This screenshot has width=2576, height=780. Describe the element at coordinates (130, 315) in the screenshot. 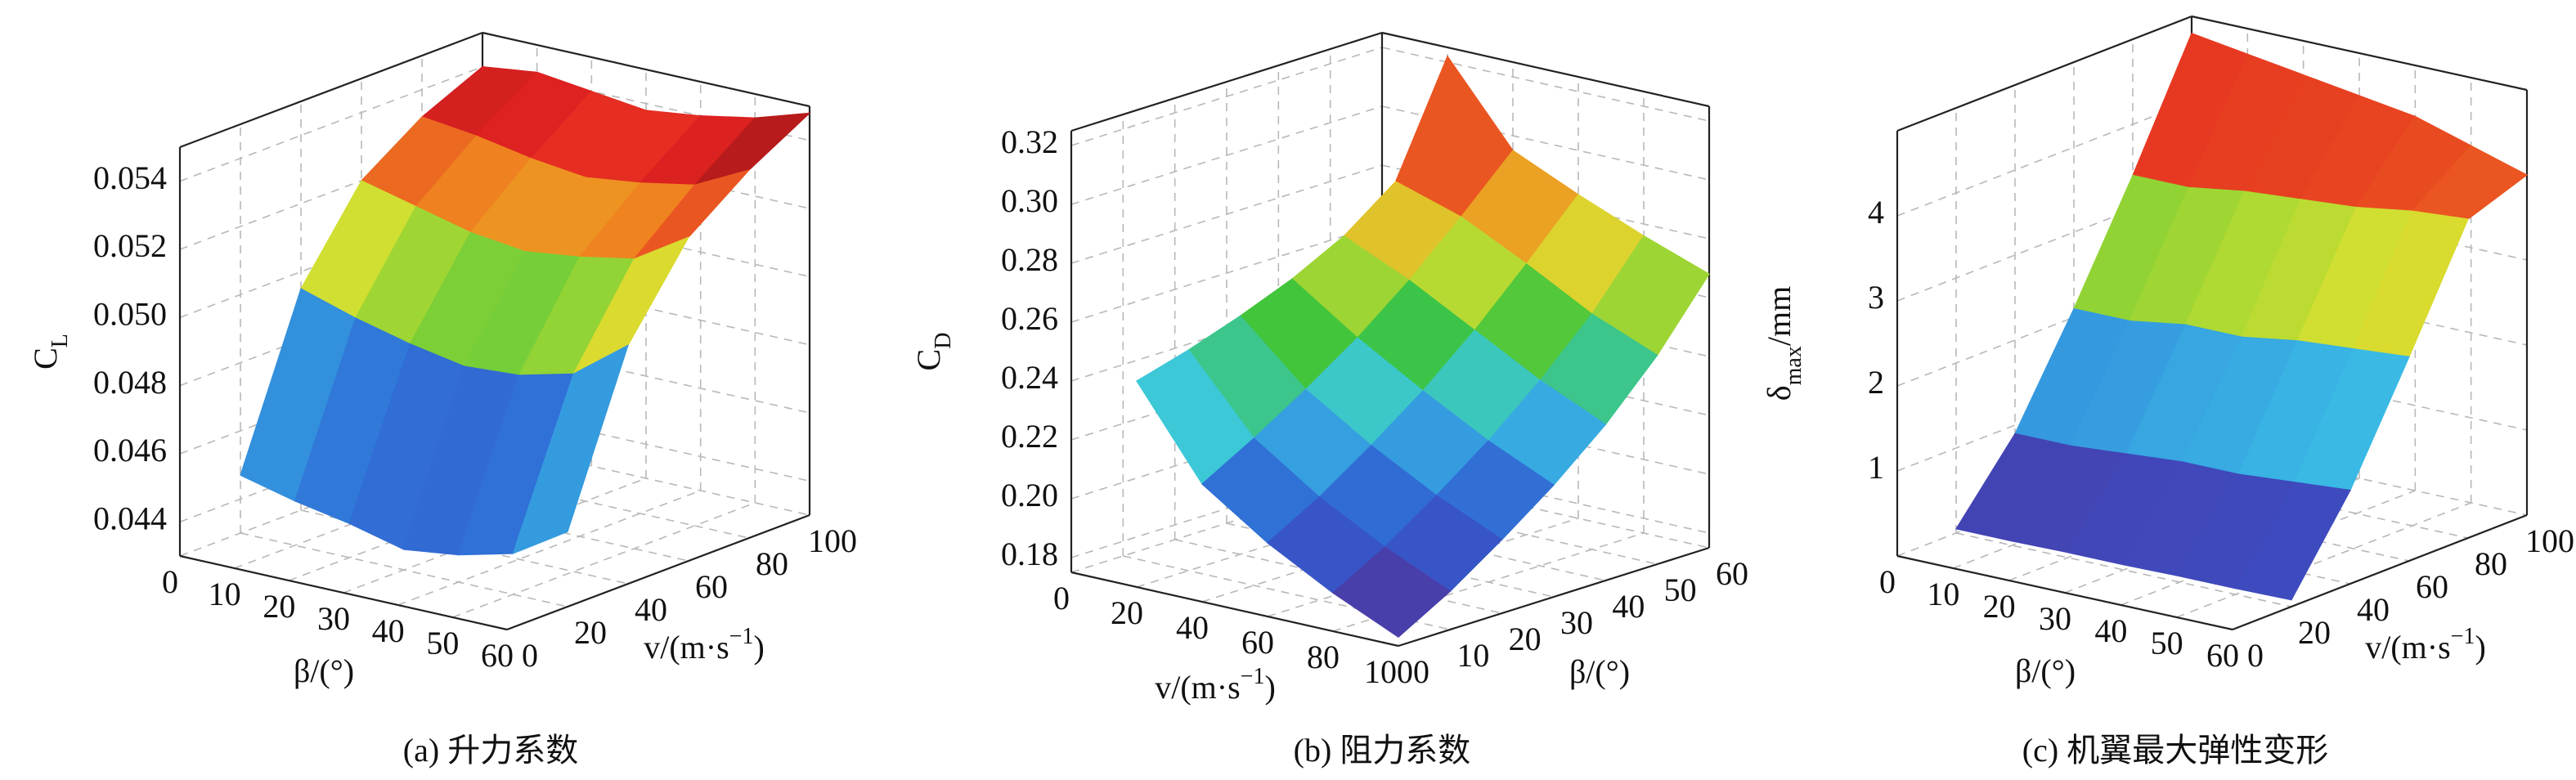

I see `z-tick-label: 0.050` at that location.